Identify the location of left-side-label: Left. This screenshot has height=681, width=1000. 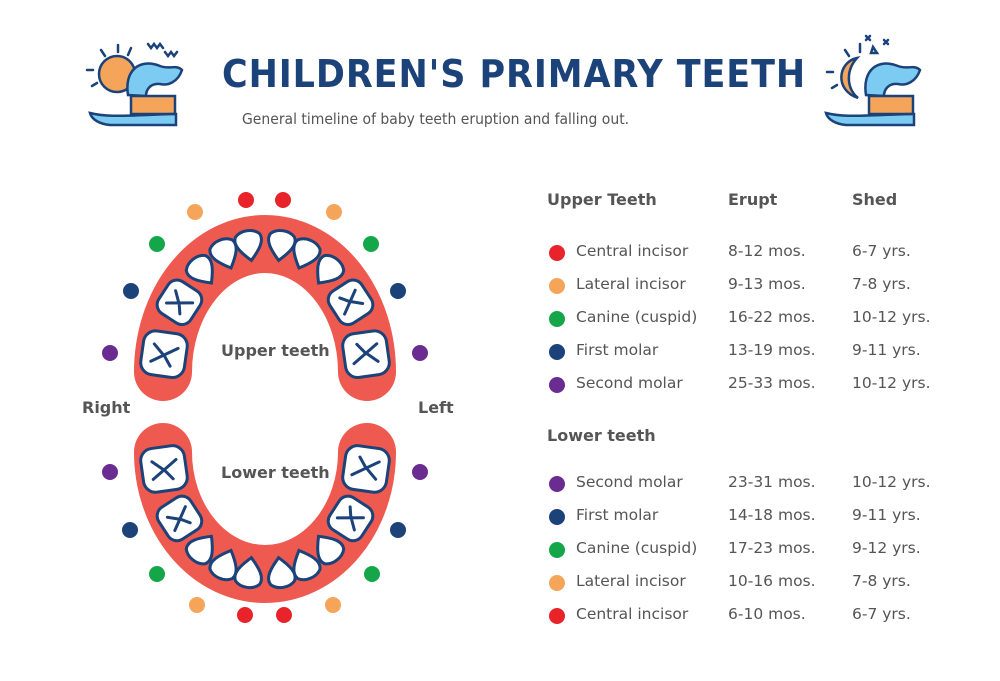
(436, 407).